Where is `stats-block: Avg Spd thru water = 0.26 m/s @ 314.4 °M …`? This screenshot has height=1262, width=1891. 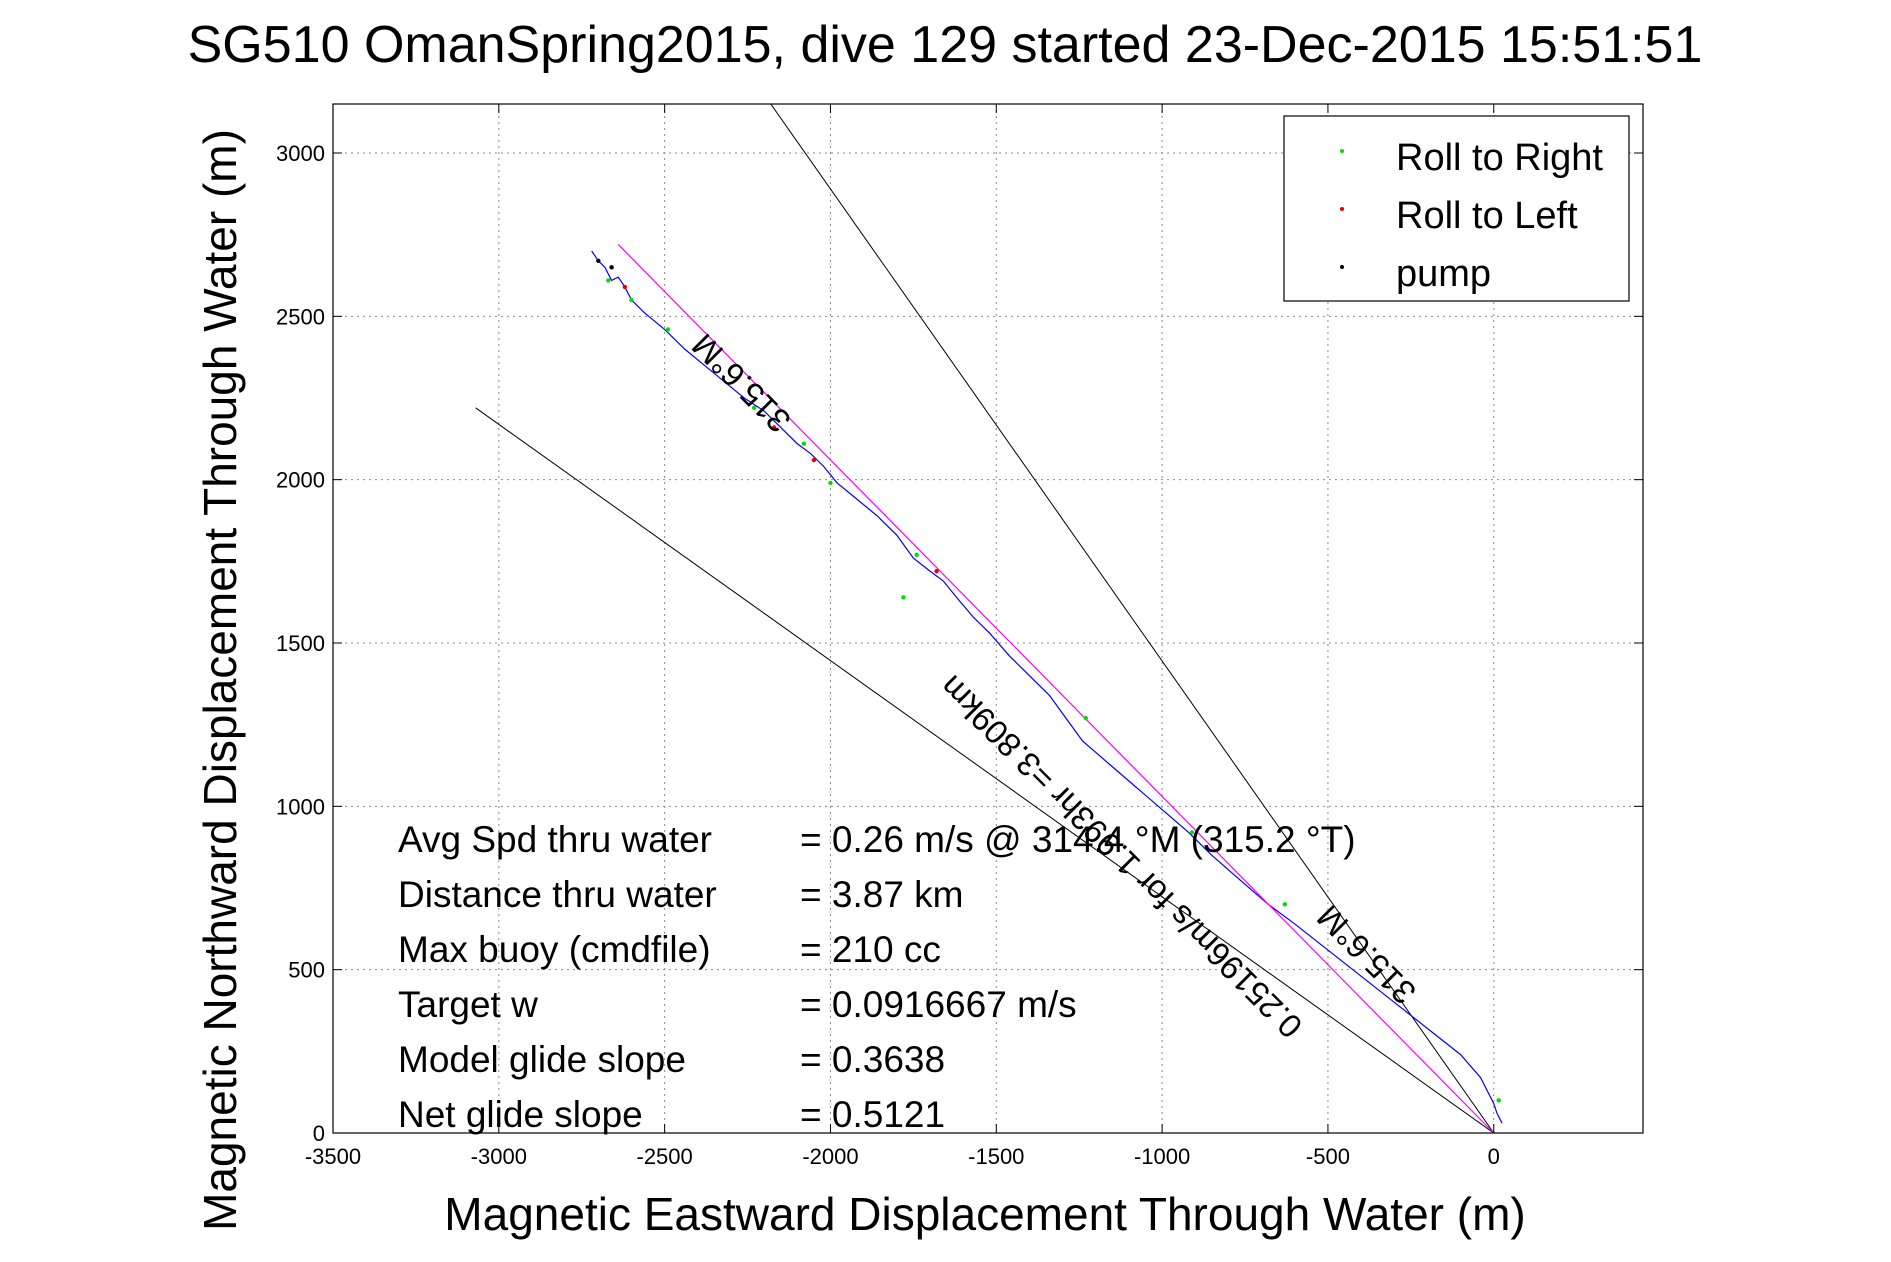 stats-block: Avg Spd thru water = 0.26 m/s @ 314.4 °M … is located at coordinates (877, 977).